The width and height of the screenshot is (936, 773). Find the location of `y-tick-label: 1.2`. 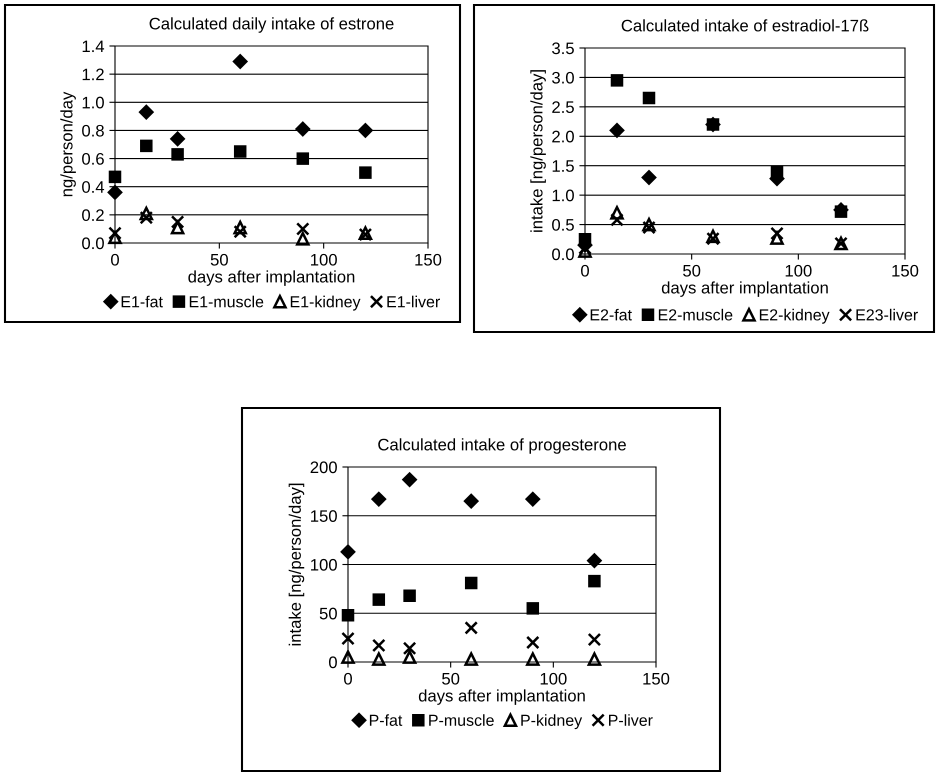

y-tick-label: 1.2 is located at coordinates (93, 74).